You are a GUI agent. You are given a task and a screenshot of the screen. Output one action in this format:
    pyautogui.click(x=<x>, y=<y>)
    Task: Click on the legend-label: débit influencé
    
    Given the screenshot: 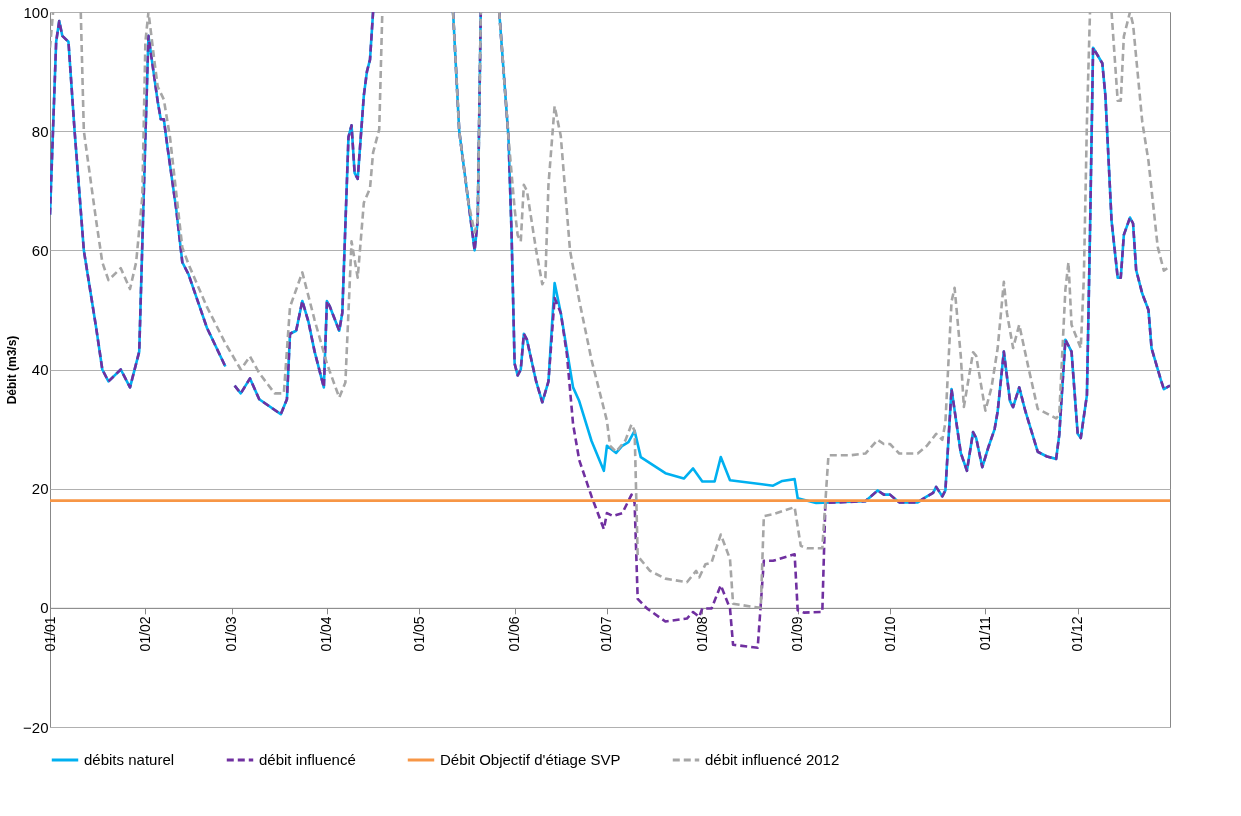 What is the action you would take?
    pyautogui.click(x=307, y=759)
    